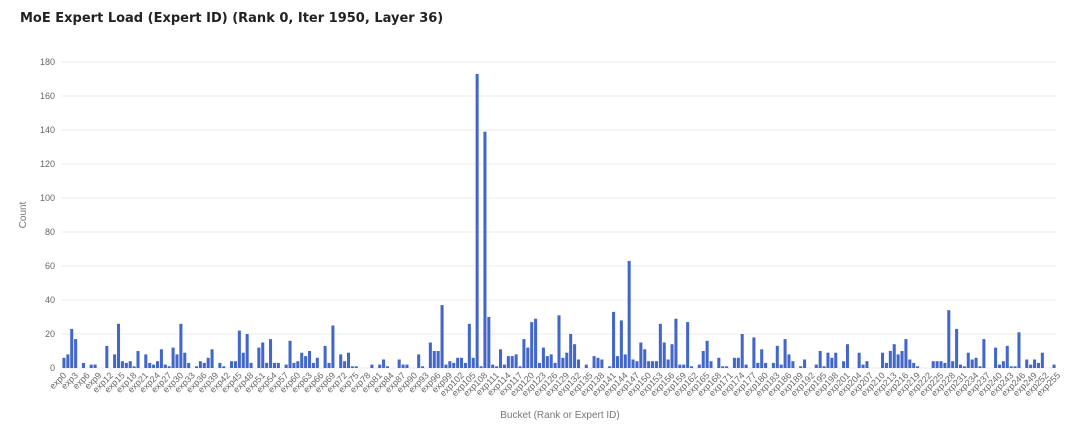 The image size is (1080, 428). Describe the element at coordinates (52, 368) in the screenshot. I see `y-tick-label: 0` at that location.